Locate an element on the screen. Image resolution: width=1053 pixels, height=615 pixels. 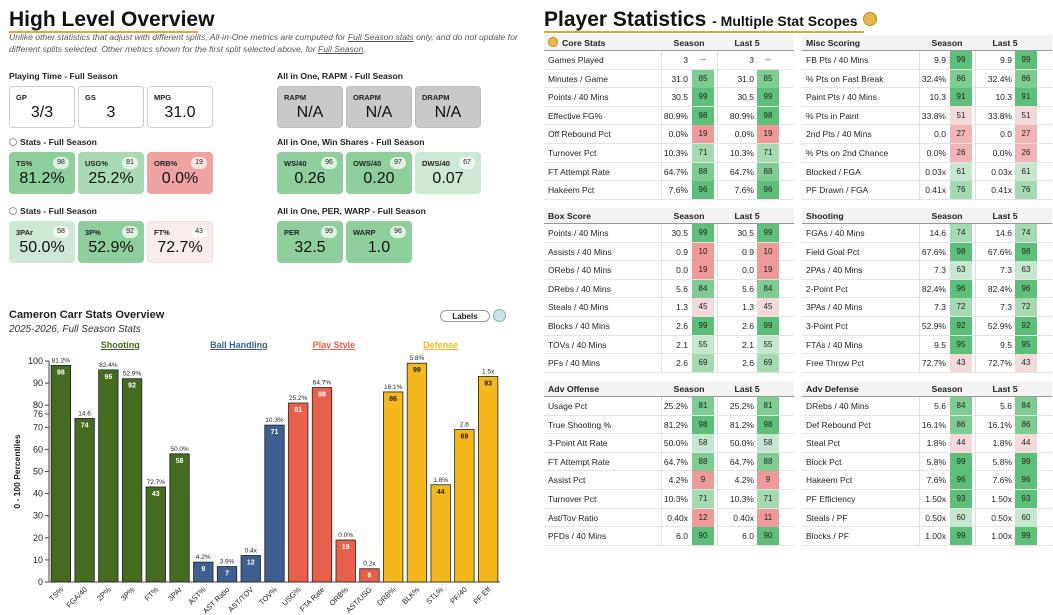
table-row: FT Attempt Rate 64.7% 88 64.7% 88 is located at coordinates (669, 462).